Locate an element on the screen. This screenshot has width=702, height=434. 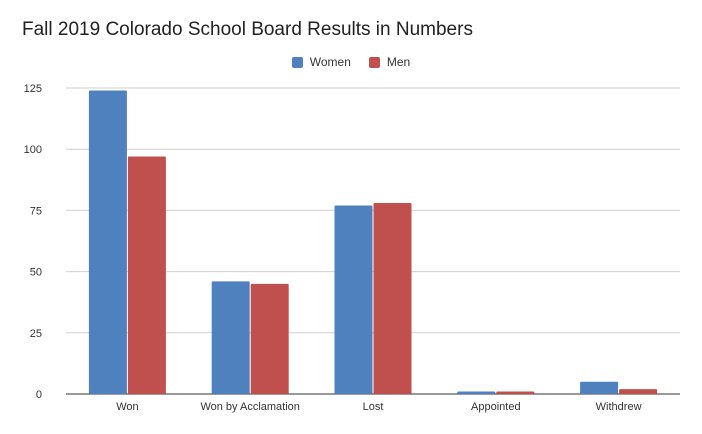
legend-label-men: Men is located at coordinates (398, 62).